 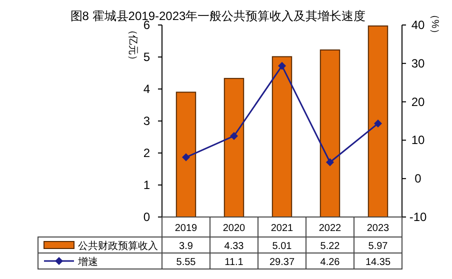 What do you see at coordinates (186, 228) in the screenshot?
I see `x-tick-label: 2019` at bounding box center [186, 228].